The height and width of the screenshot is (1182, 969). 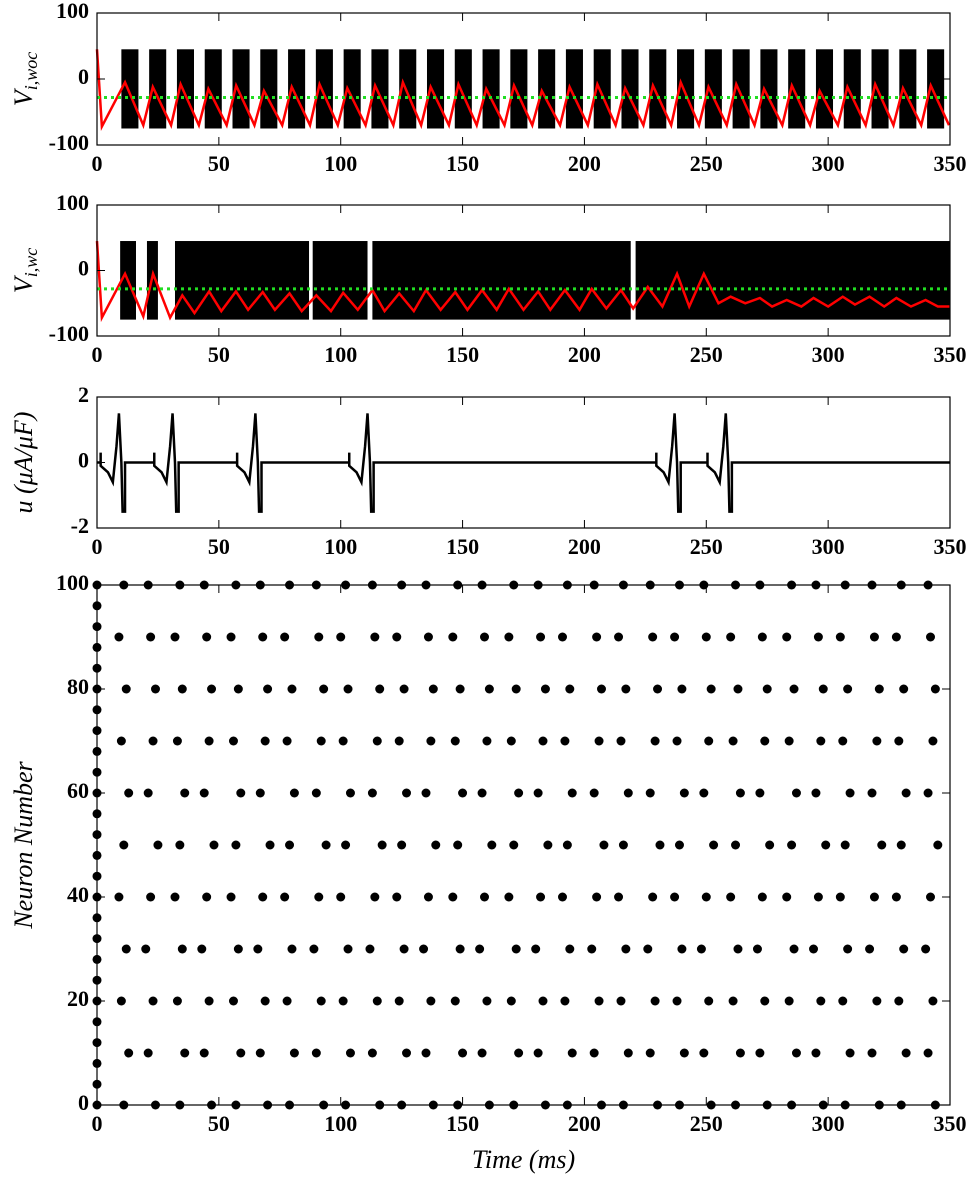 What do you see at coordinates (584, 1123) in the screenshot?
I see `x-tick-label: 200` at bounding box center [584, 1123].